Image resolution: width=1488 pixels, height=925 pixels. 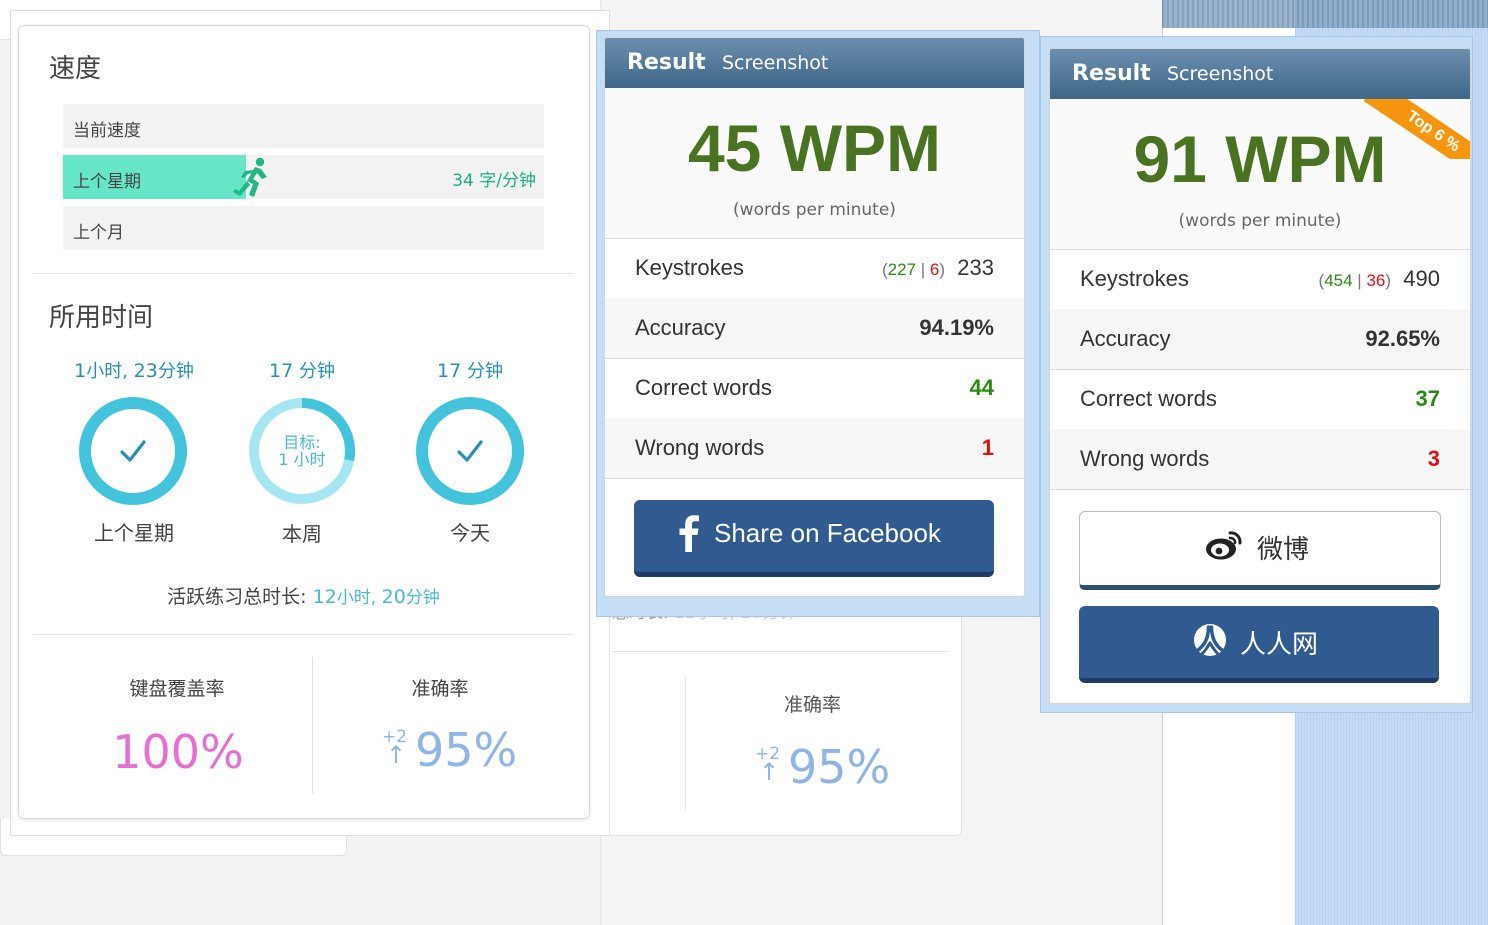 I want to click on wpm-area: 45 WPM (words per minute), so click(x=814, y=163).